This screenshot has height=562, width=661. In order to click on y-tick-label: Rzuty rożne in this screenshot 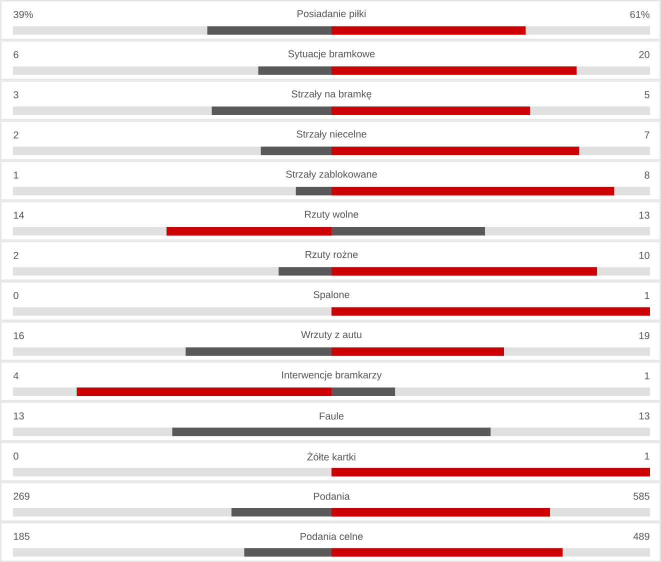, I will do `click(332, 255)`.